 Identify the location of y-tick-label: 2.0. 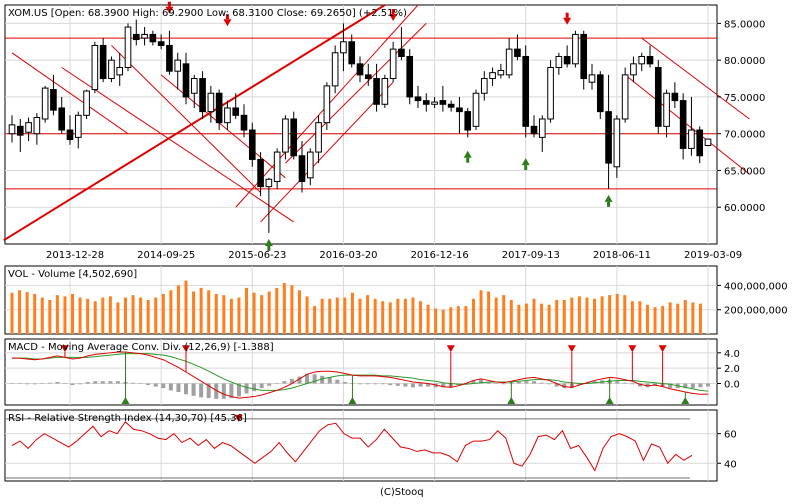
(732, 369).